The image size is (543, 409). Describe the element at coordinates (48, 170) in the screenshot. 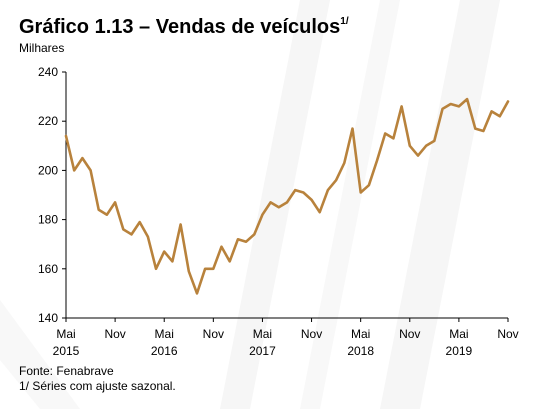

I see `y-tick-label: 200` at that location.